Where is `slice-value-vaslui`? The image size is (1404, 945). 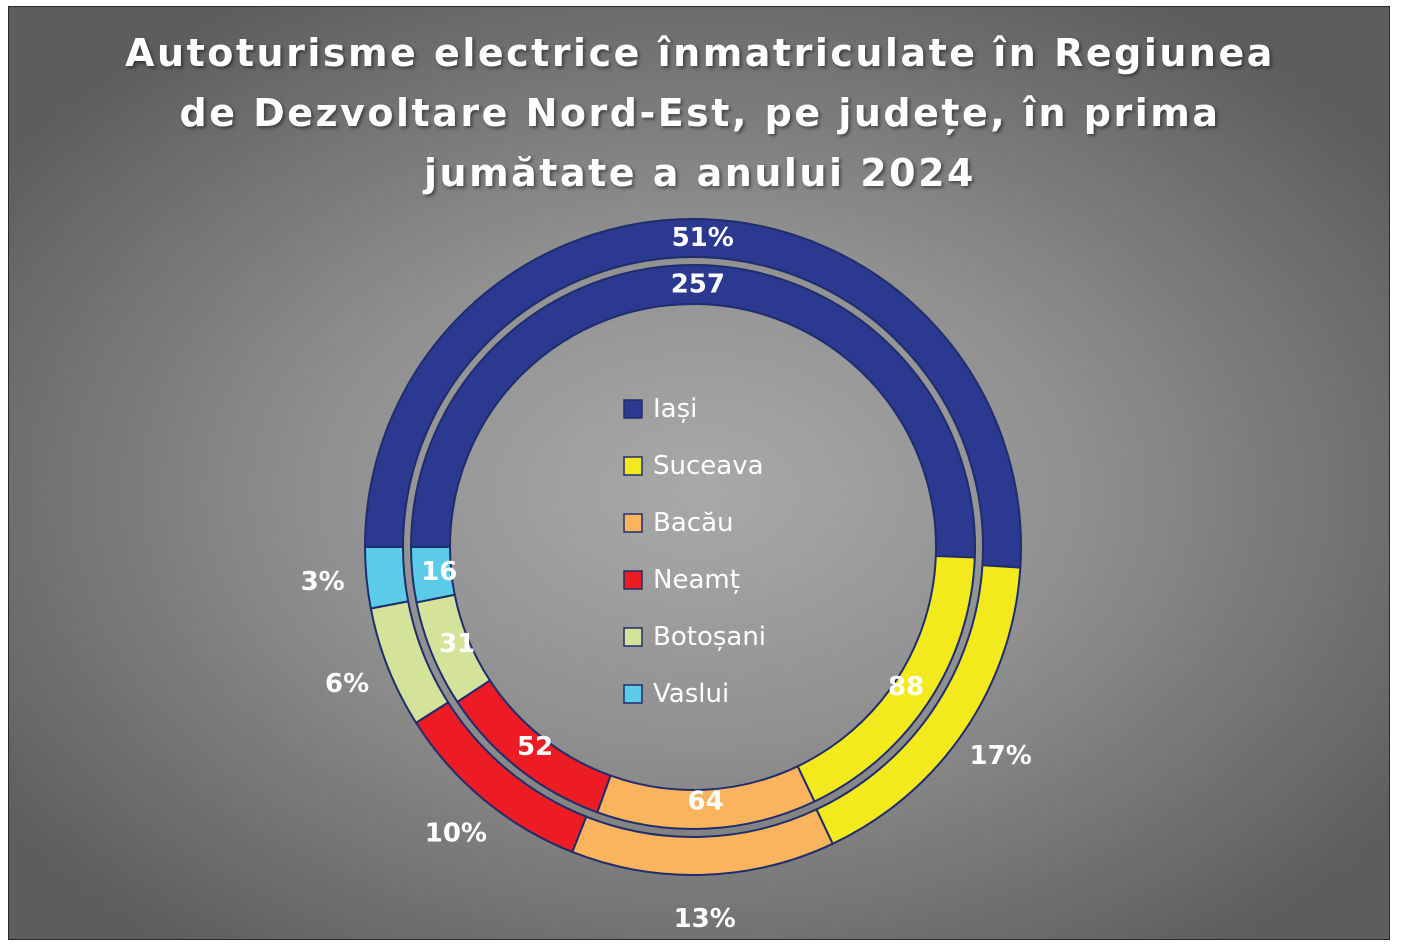 slice-value-vaslui is located at coordinates (432, 575).